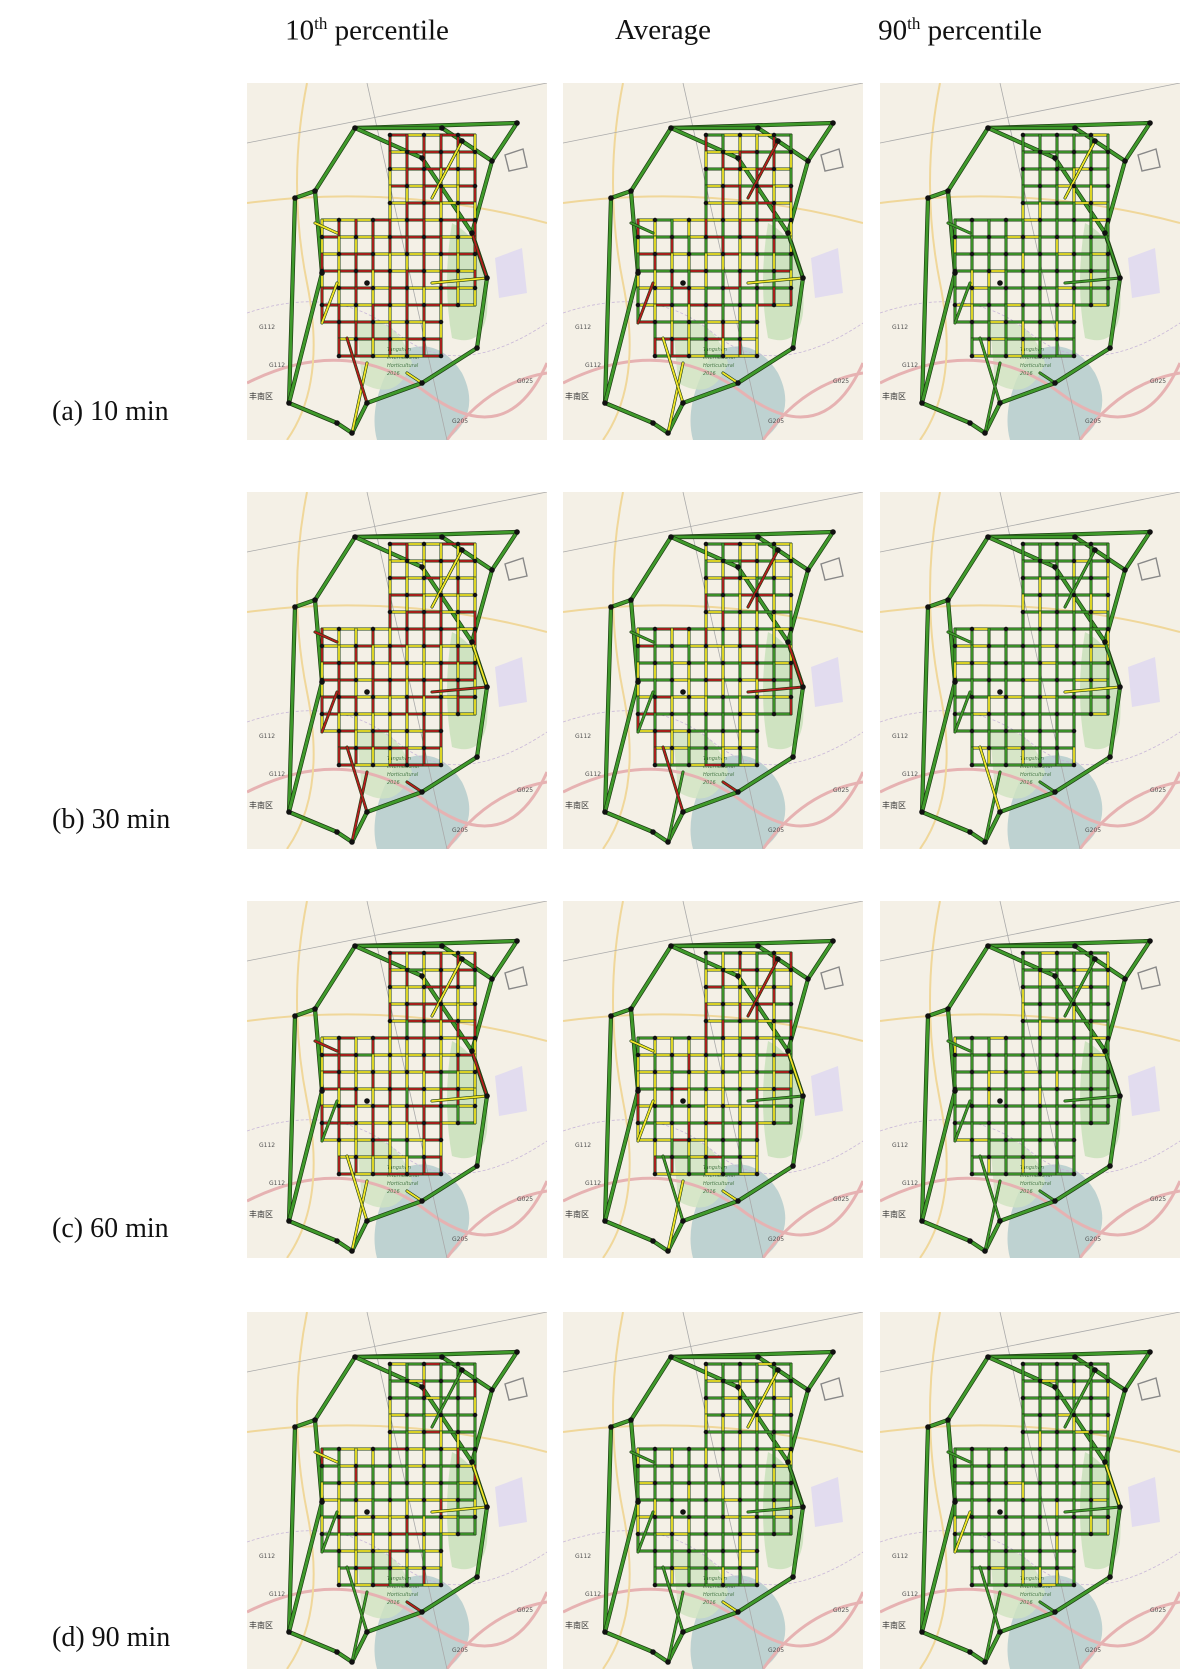 Image resolution: width=1196 pixels, height=1680 pixels. Describe the element at coordinates (832, 978) in the screenshot. I see `landmark-outline` at that location.